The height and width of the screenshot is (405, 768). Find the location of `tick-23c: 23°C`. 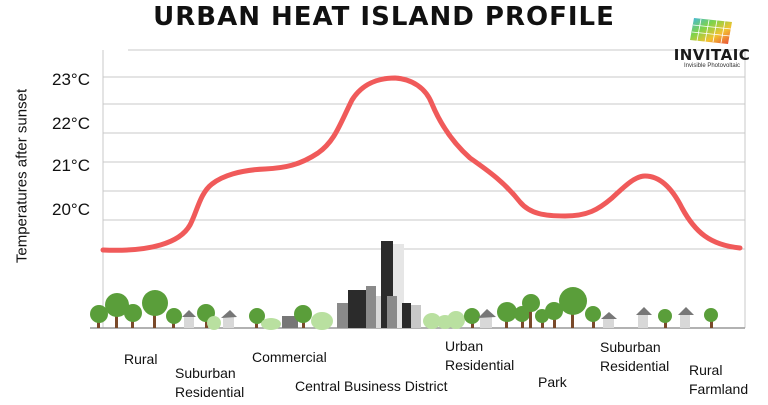

tick-23c: 23°C is located at coordinates (71, 79).